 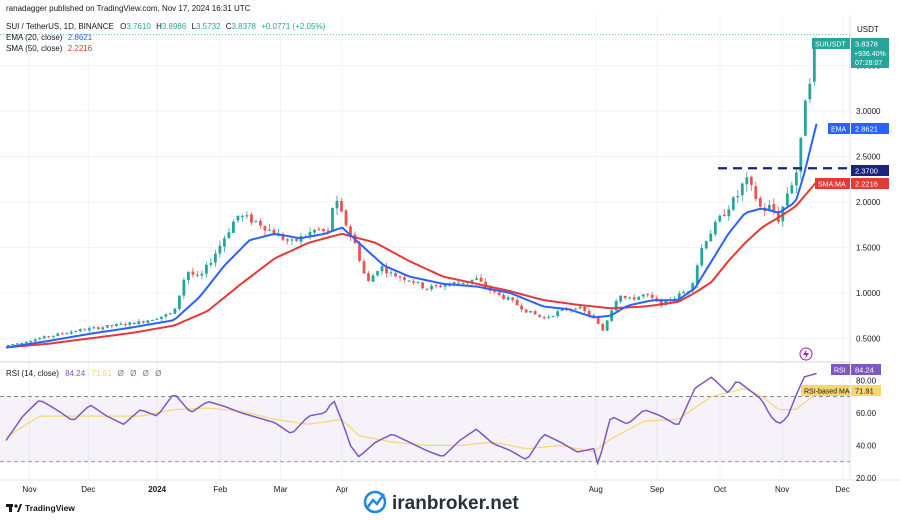 What do you see at coordinates (229, 26) in the screenshot?
I see `ohlc-close-label: C` at bounding box center [229, 26].